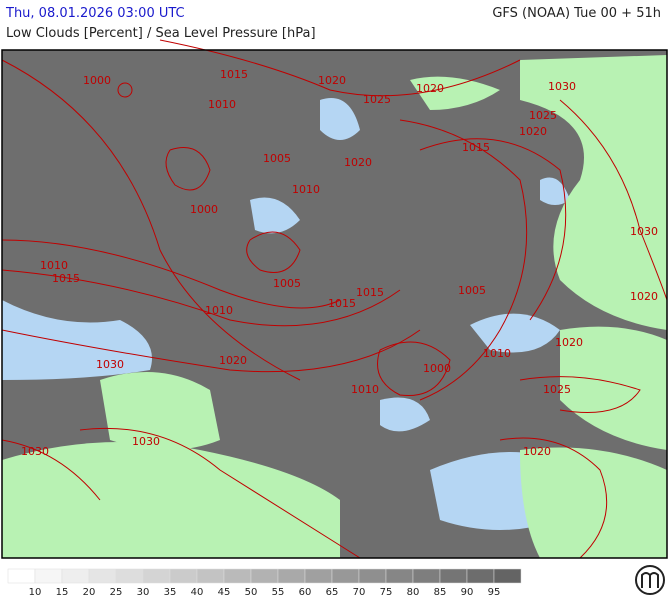 This screenshot has width=669, height=600. Describe the element at coordinates (197, 592) in the screenshot. I see `legend-label: 40` at that location.